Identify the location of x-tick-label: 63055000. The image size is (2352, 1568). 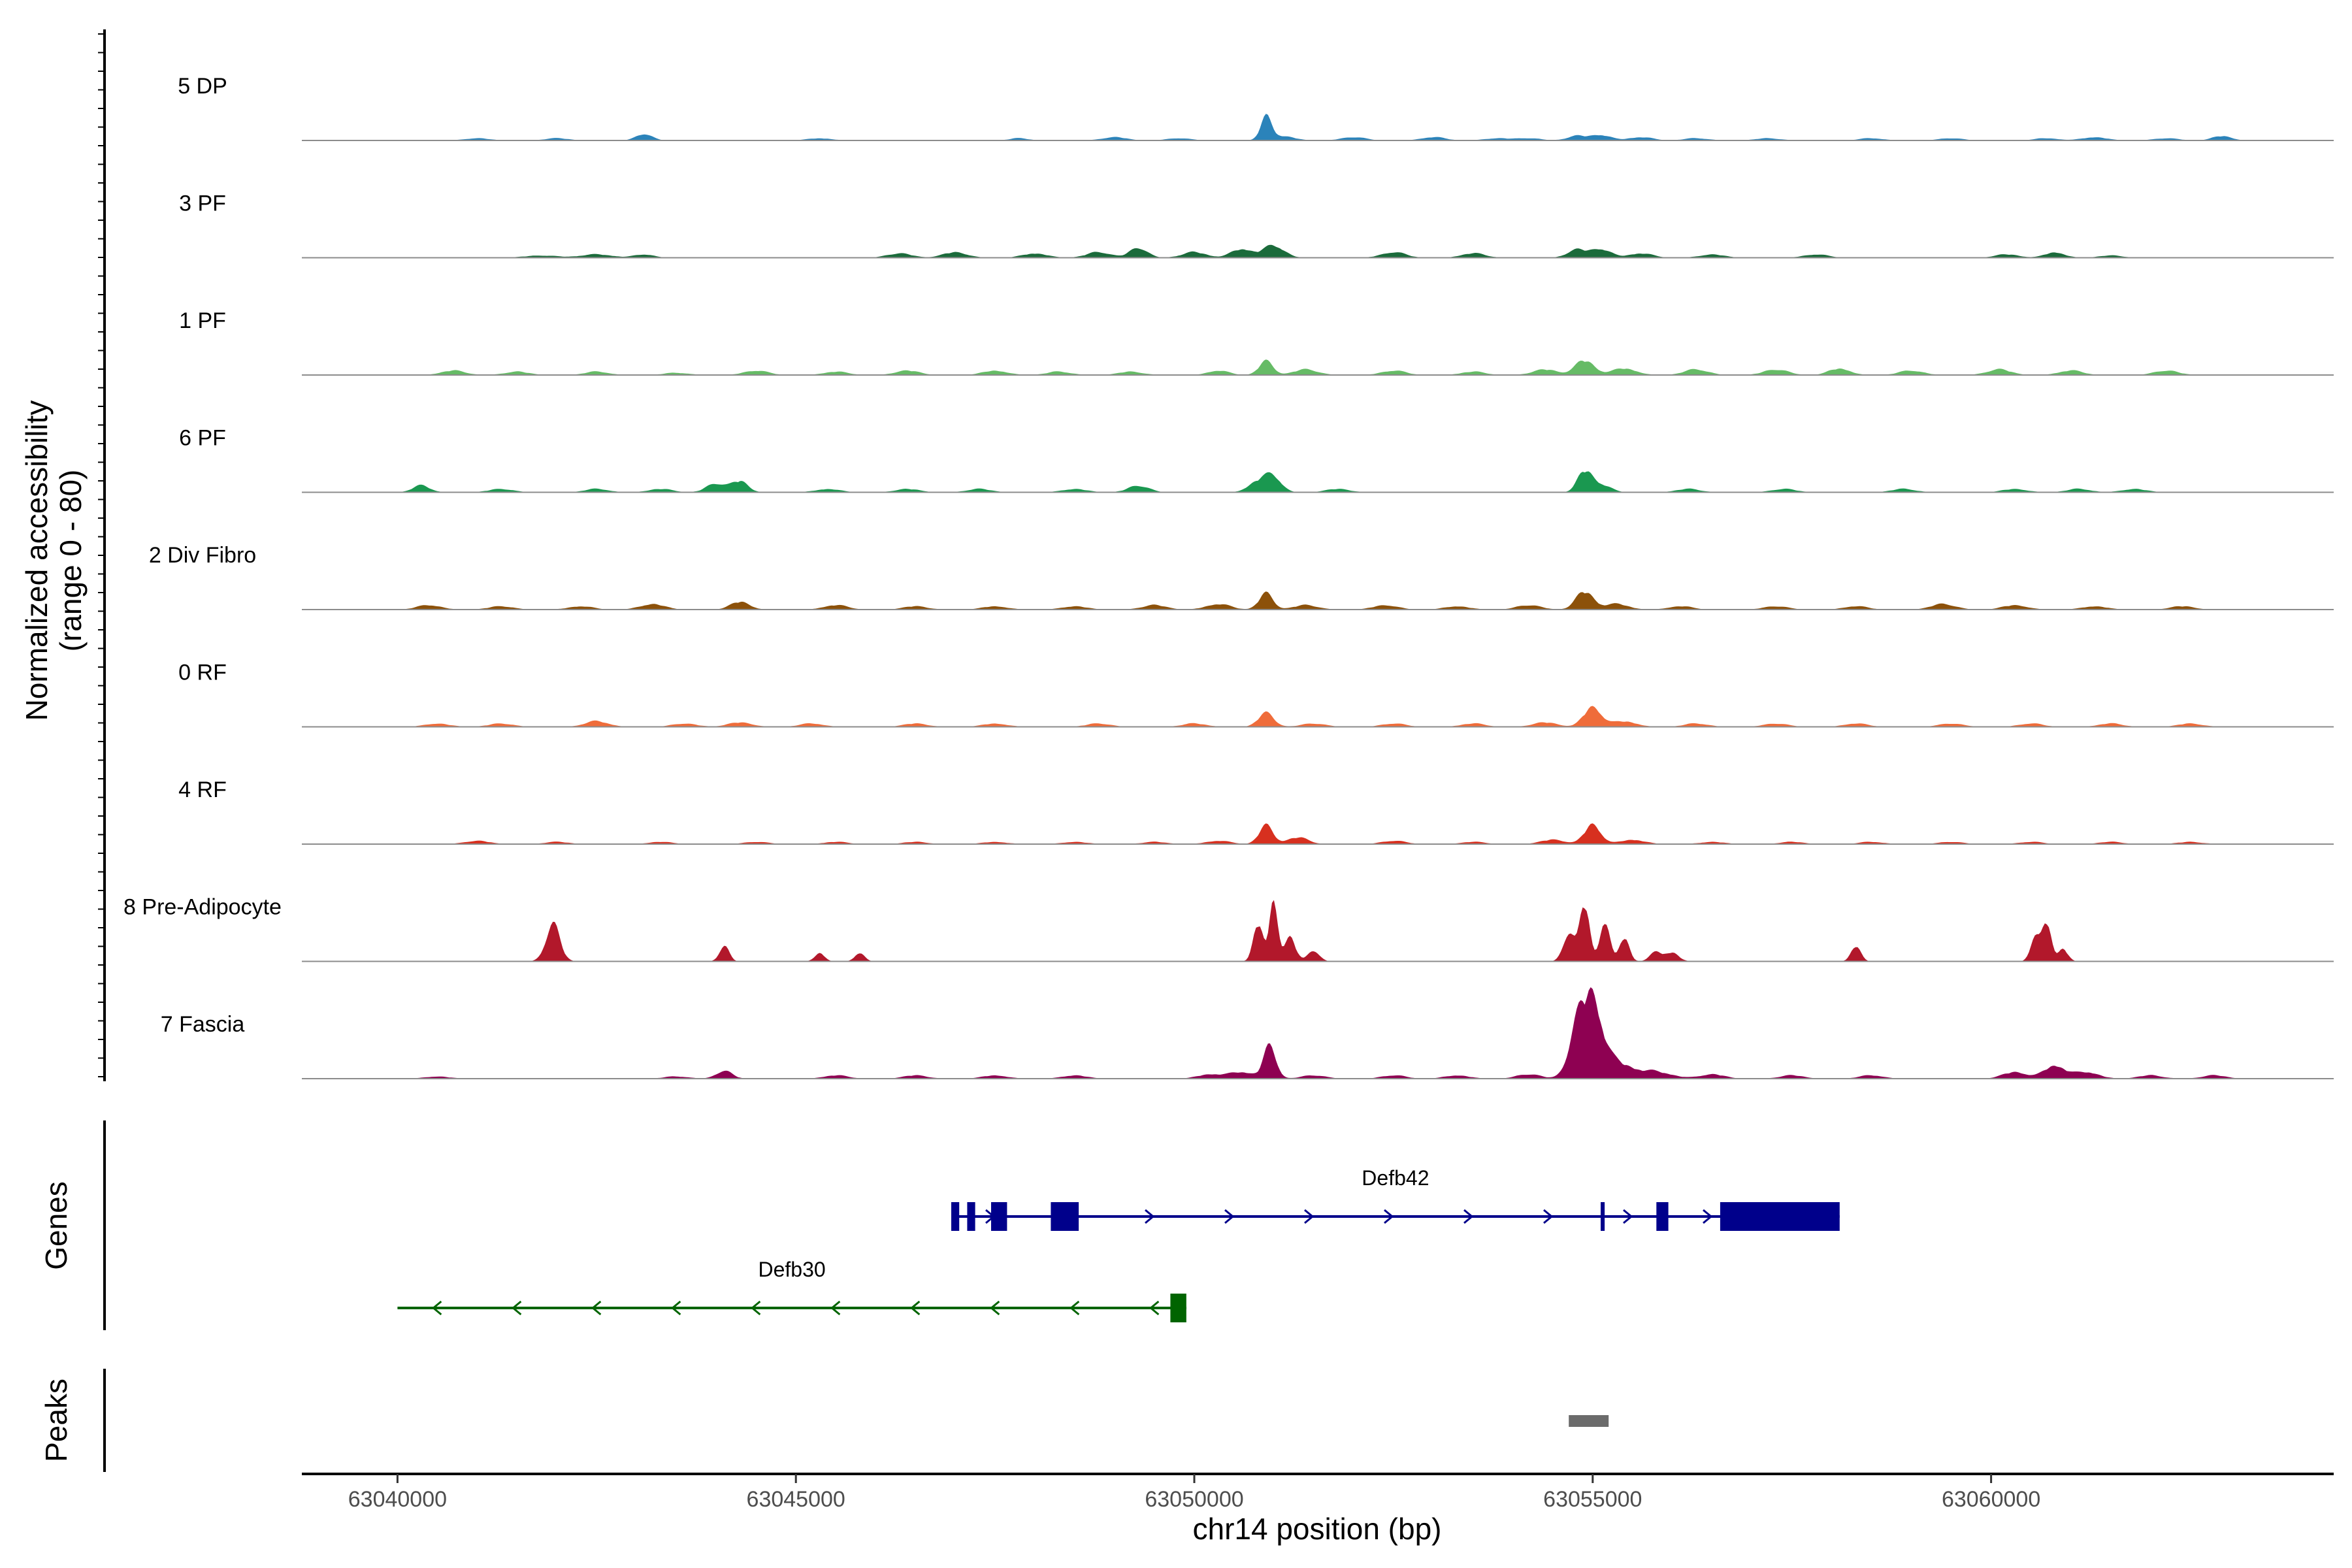
(1592, 1499).